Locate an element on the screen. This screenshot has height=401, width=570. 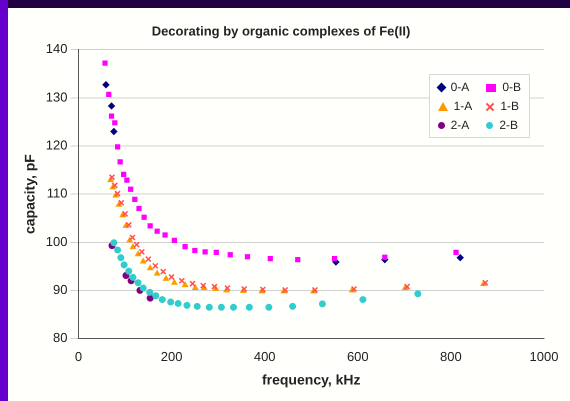
y-tick-label: 90 is located at coordinates (60, 290).